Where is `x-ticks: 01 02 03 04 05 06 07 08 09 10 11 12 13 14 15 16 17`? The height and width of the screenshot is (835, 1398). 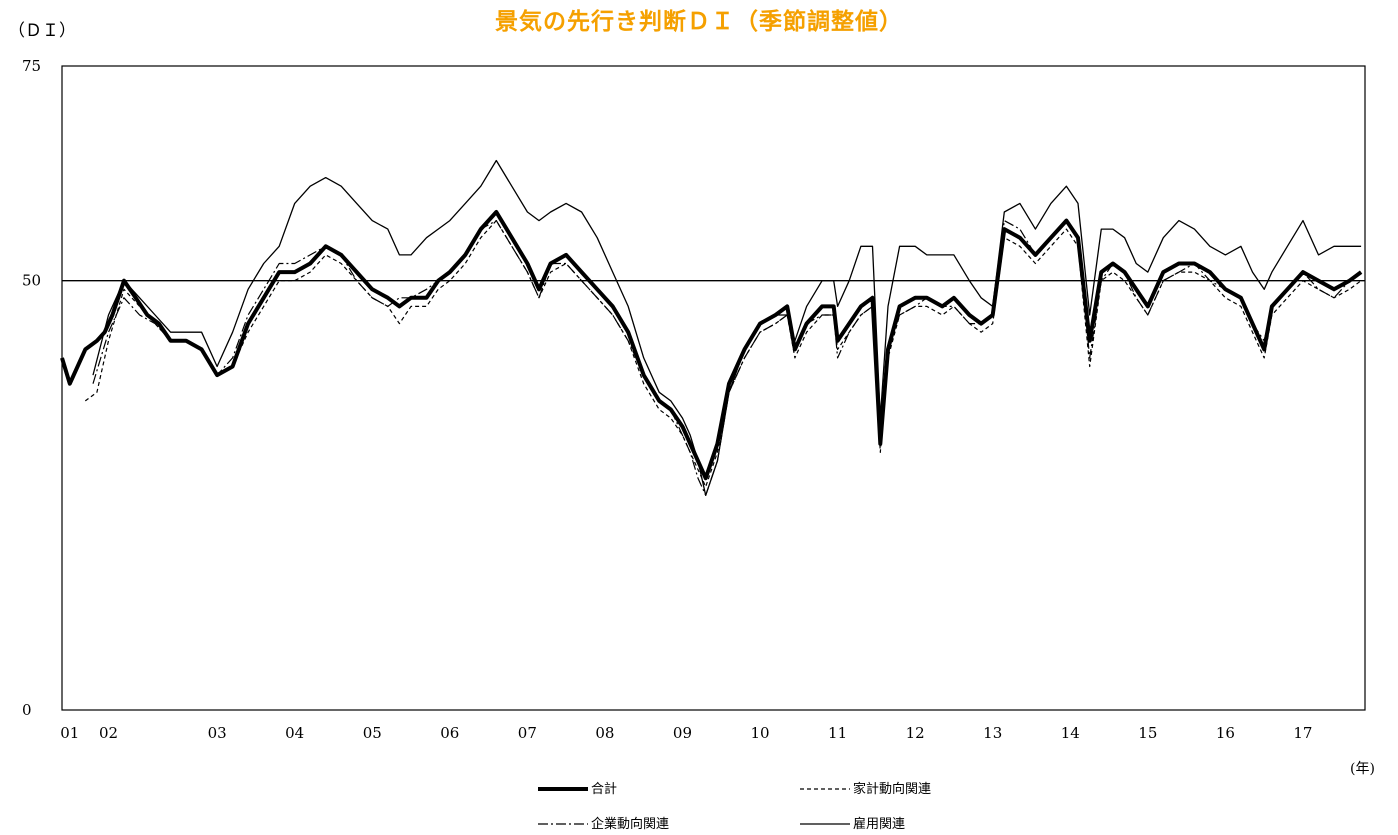
x-ticks: 01 02 03 04 05 06 07 08 09 10 11 12 13 14 15 16 17 is located at coordinates (686, 733).